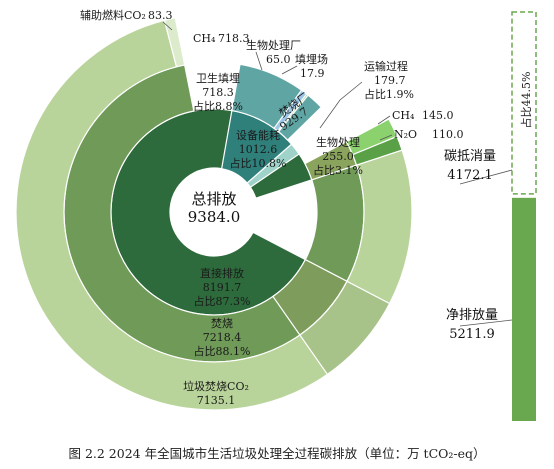 The width and height of the screenshot is (554, 469). What do you see at coordinates (292, 113) in the screenshot?
I see `sector-landfill-site` at bounding box center [292, 113].